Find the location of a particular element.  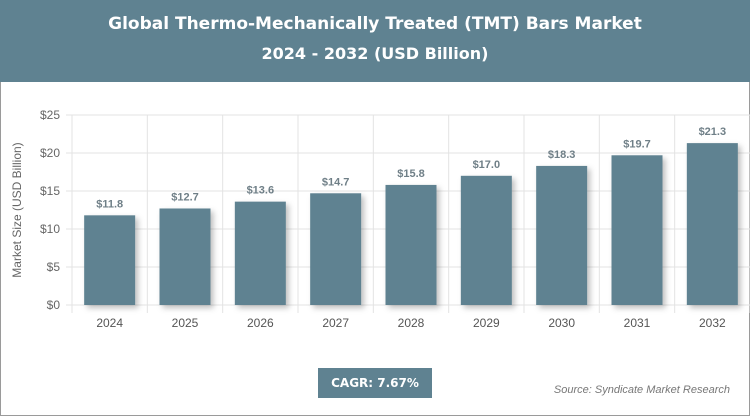

bar-2024 is located at coordinates (110, 260).